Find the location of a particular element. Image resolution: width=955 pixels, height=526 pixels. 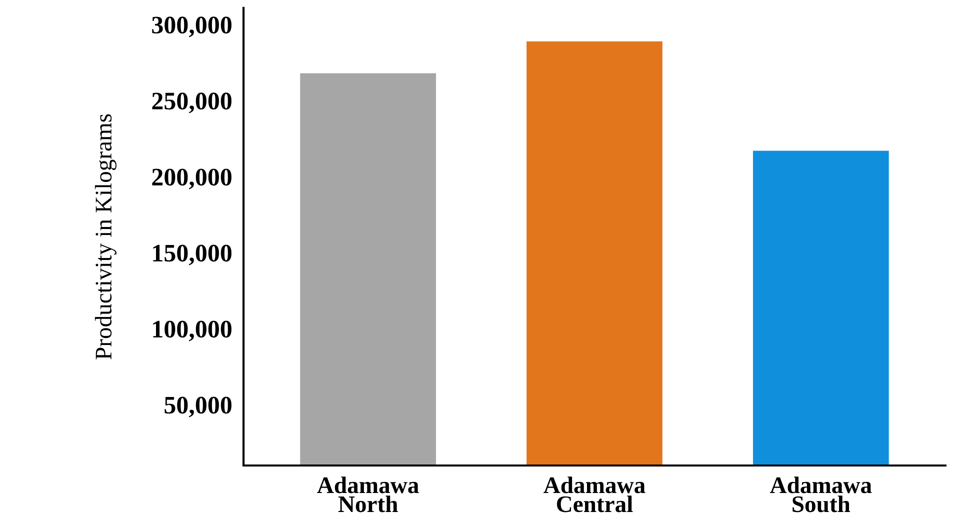

x-tick-label: Adamawa Central is located at coordinates (595, 494).